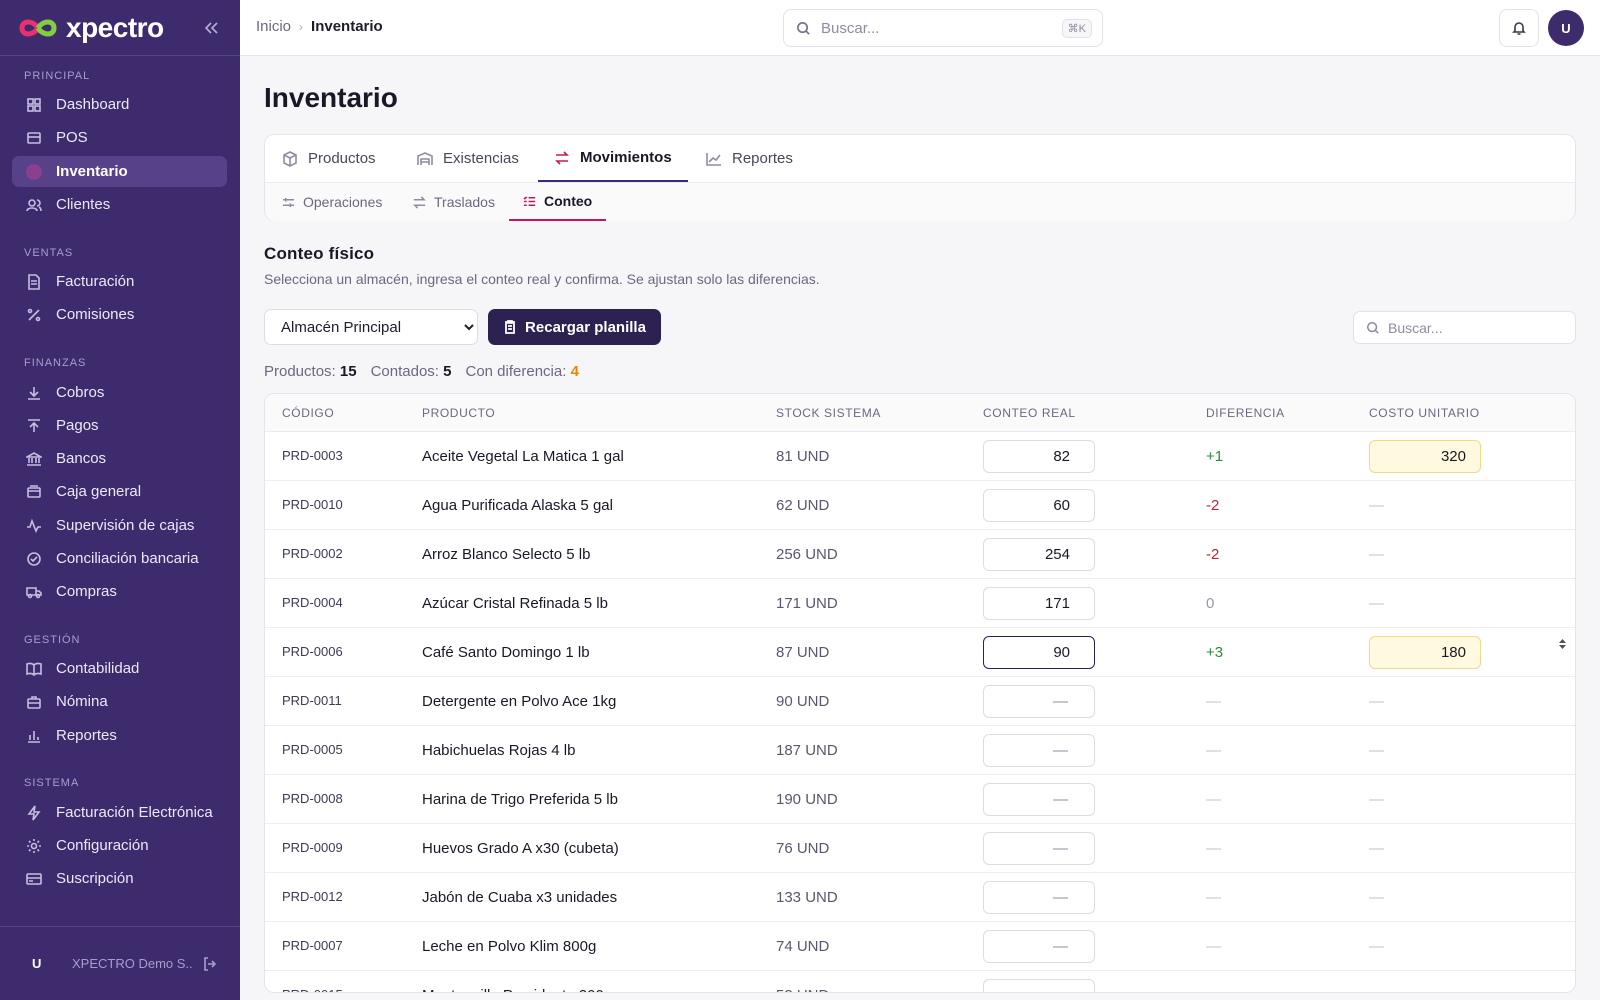 This screenshot has width=1600, height=1000. What do you see at coordinates (1425, 652) in the screenshot?
I see `unit-cost-input: 180` at bounding box center [1425, 652].